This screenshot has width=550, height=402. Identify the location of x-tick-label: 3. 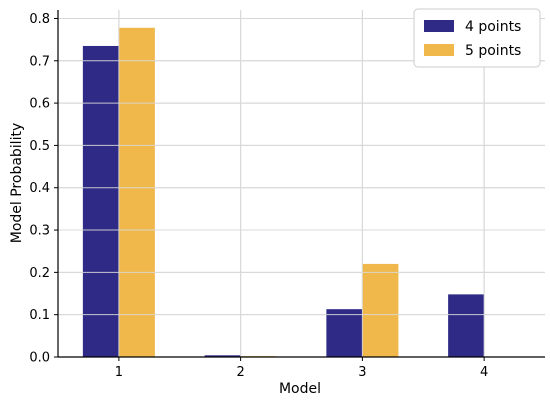
(362, 372).